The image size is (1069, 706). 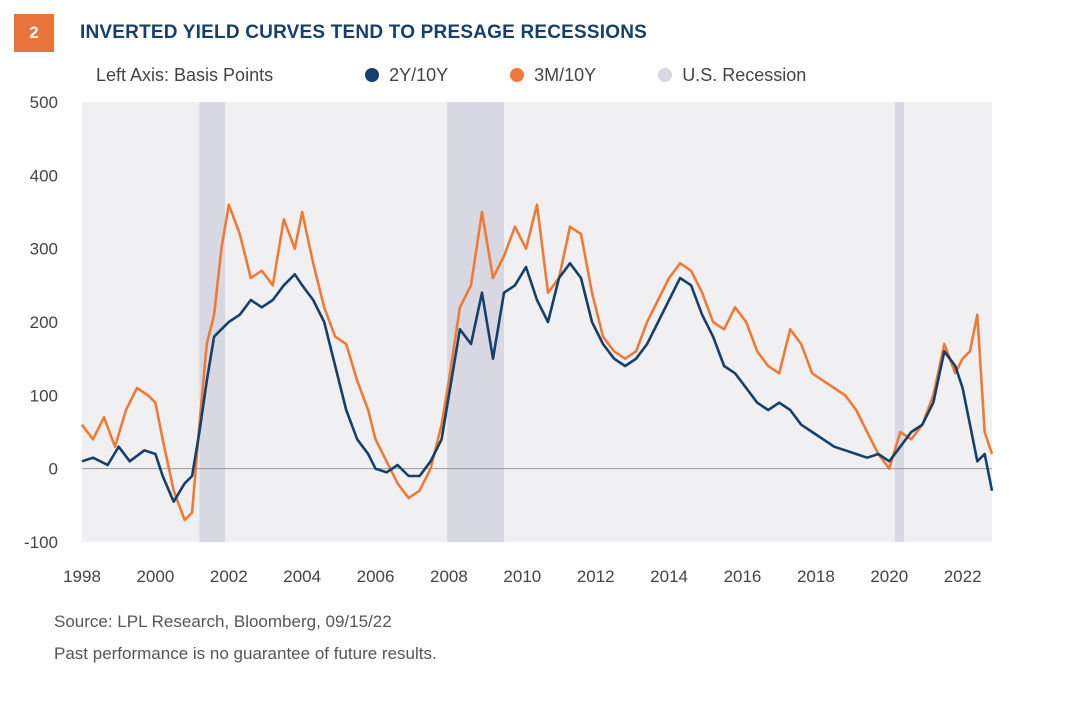 What do you see at coordinates (816, 576) in the screenshot?
I see `x-tick-label: 2018` at bounding box center [816, 576].